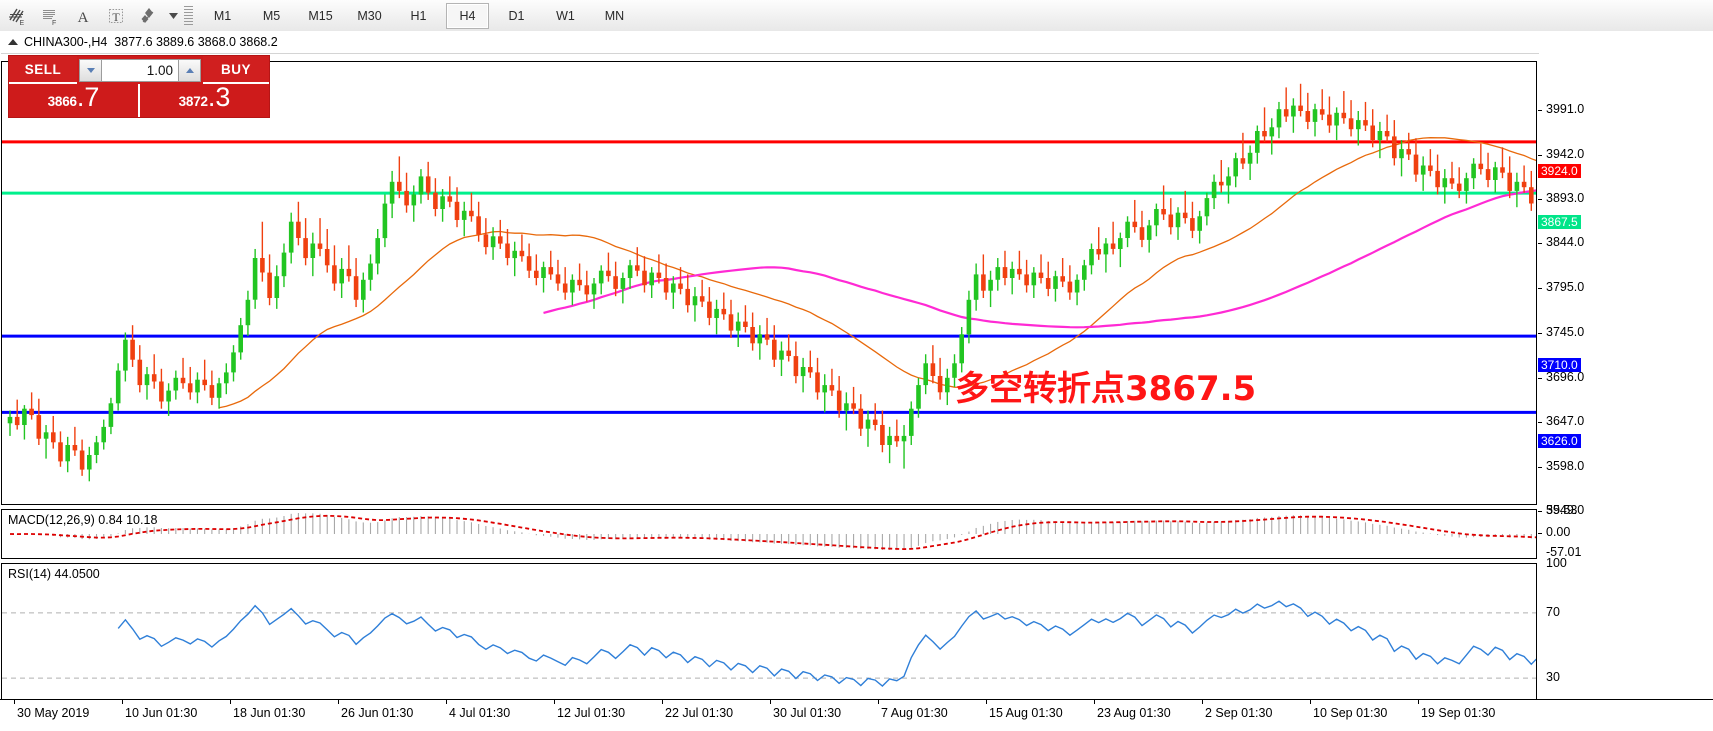 The height and width of the screenshot is (731, 1713). What do you see at coordinates (54, 574) in the screenshot?
I see `rsi-label: RSI(14) 44.0500` at bounding box center [54, 574].